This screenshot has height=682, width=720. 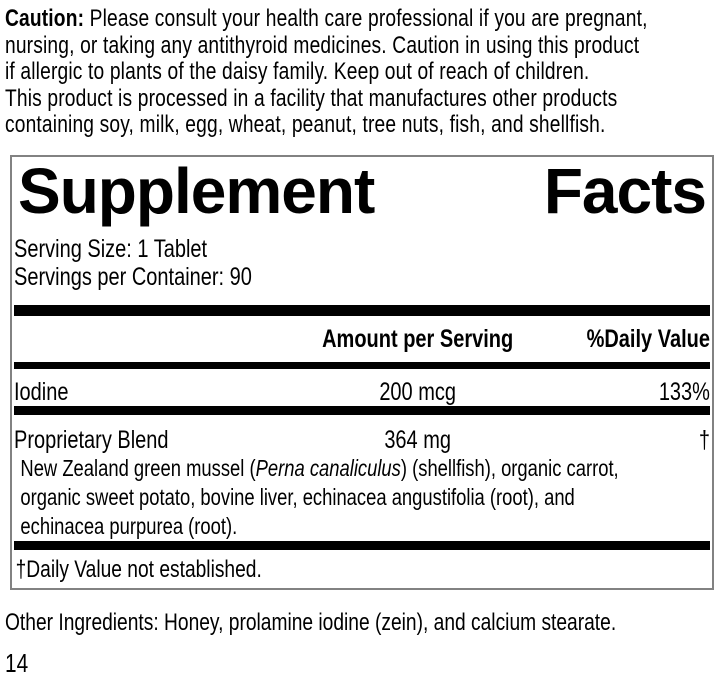 What do you see at coordinates (648, 338) in the screenshot?
I see `header-daily-value: %Daily Value` at bounding box center [648, 338].